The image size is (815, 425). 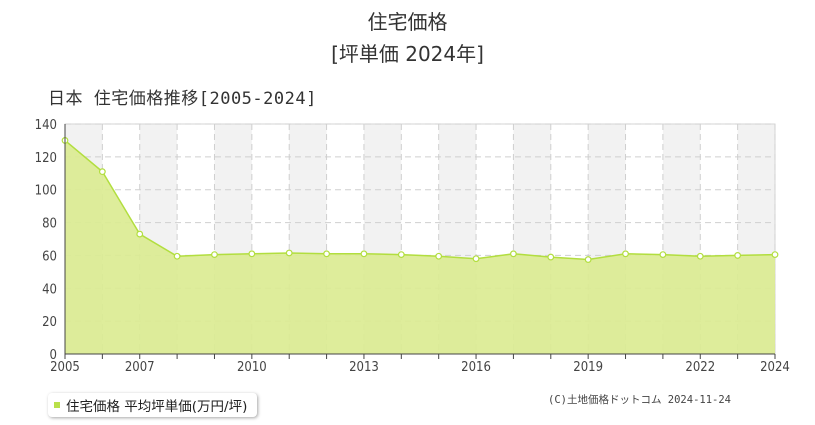 I want to click on y-tick-label: 100, so click(x=46, y=191).